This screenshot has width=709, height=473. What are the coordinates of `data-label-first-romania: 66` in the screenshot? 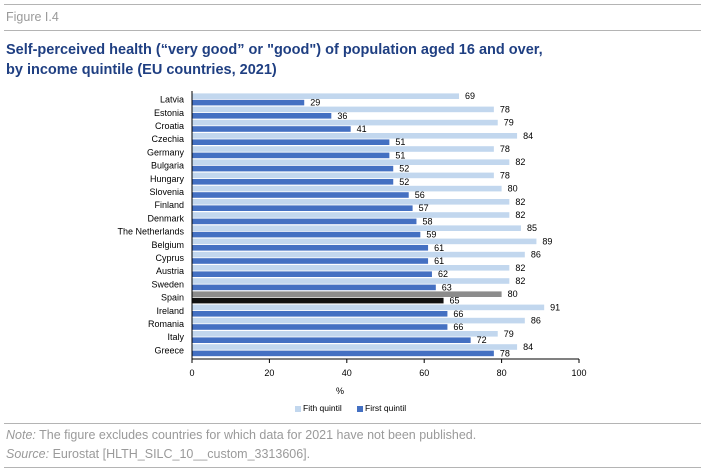 It's located at (458, 327).